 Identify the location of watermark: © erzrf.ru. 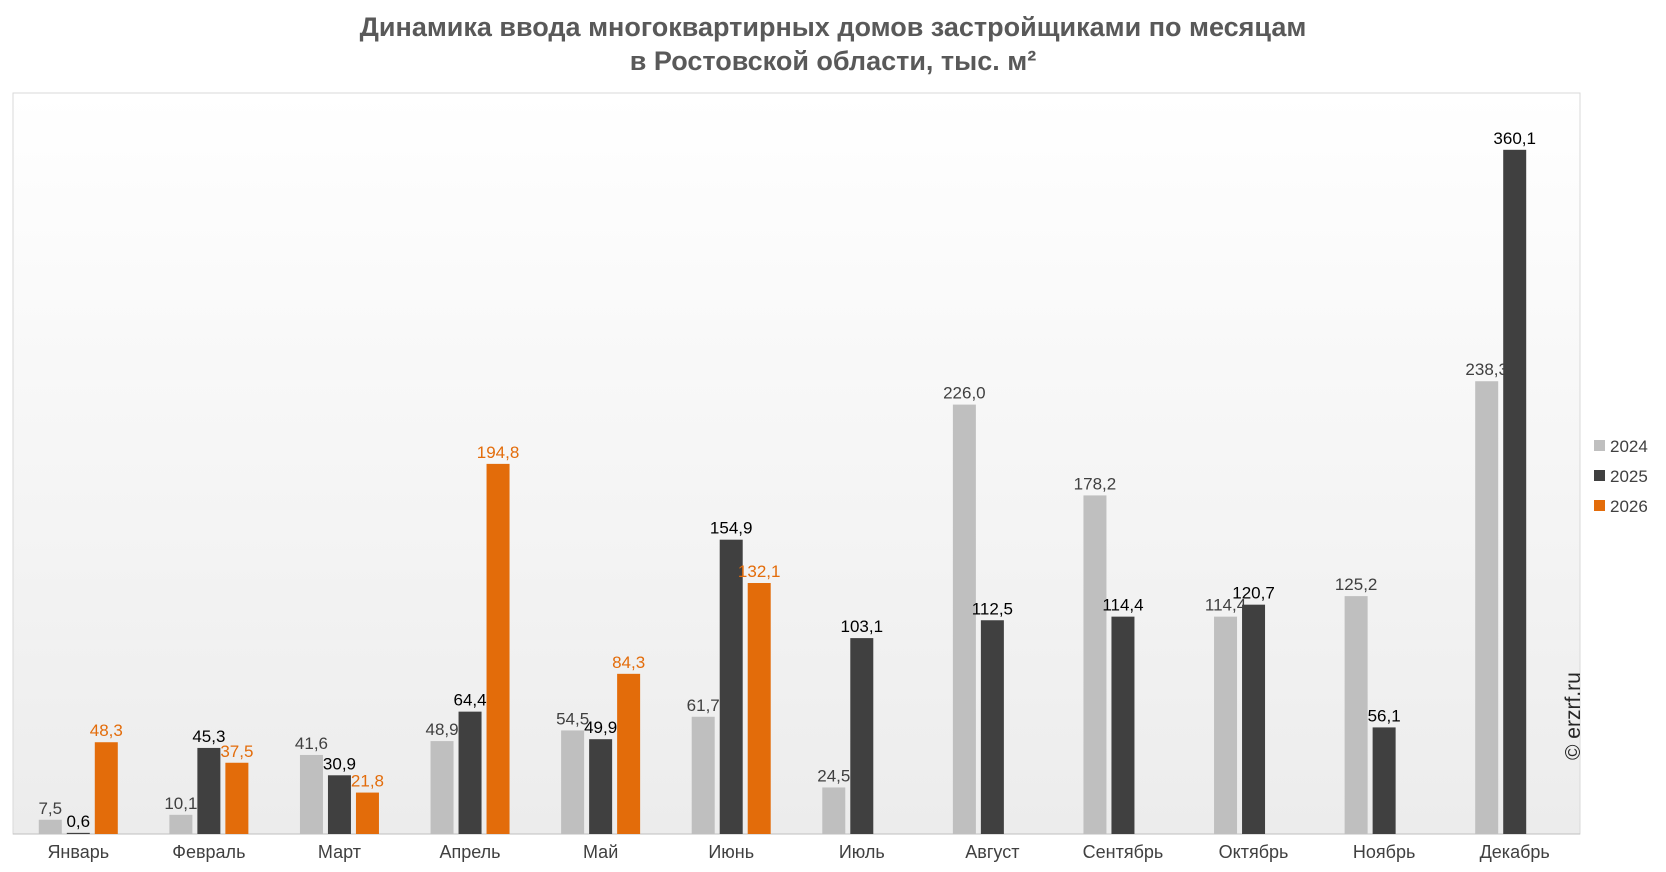
(1574, 728).